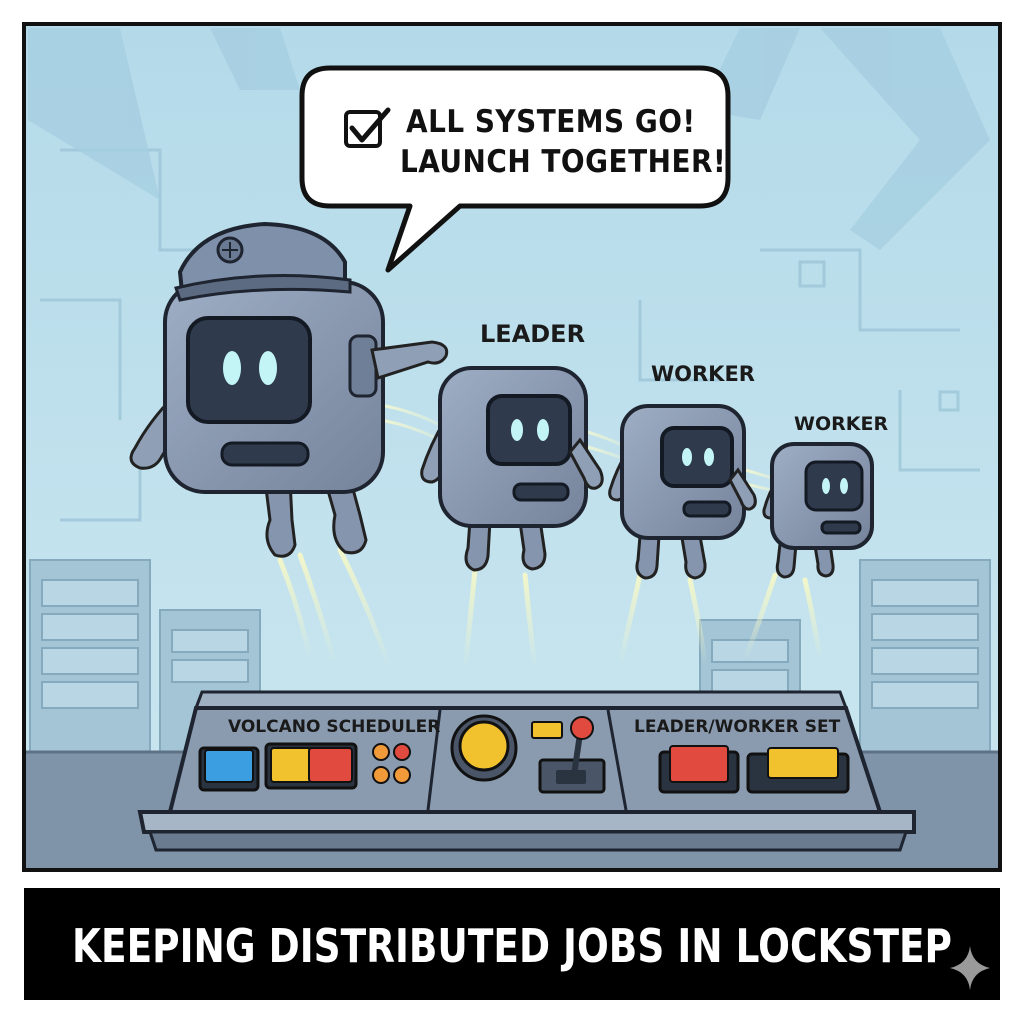 This screenshot has height=1024, width=1024. I want to click on lws-red-button, so click(699, 769).